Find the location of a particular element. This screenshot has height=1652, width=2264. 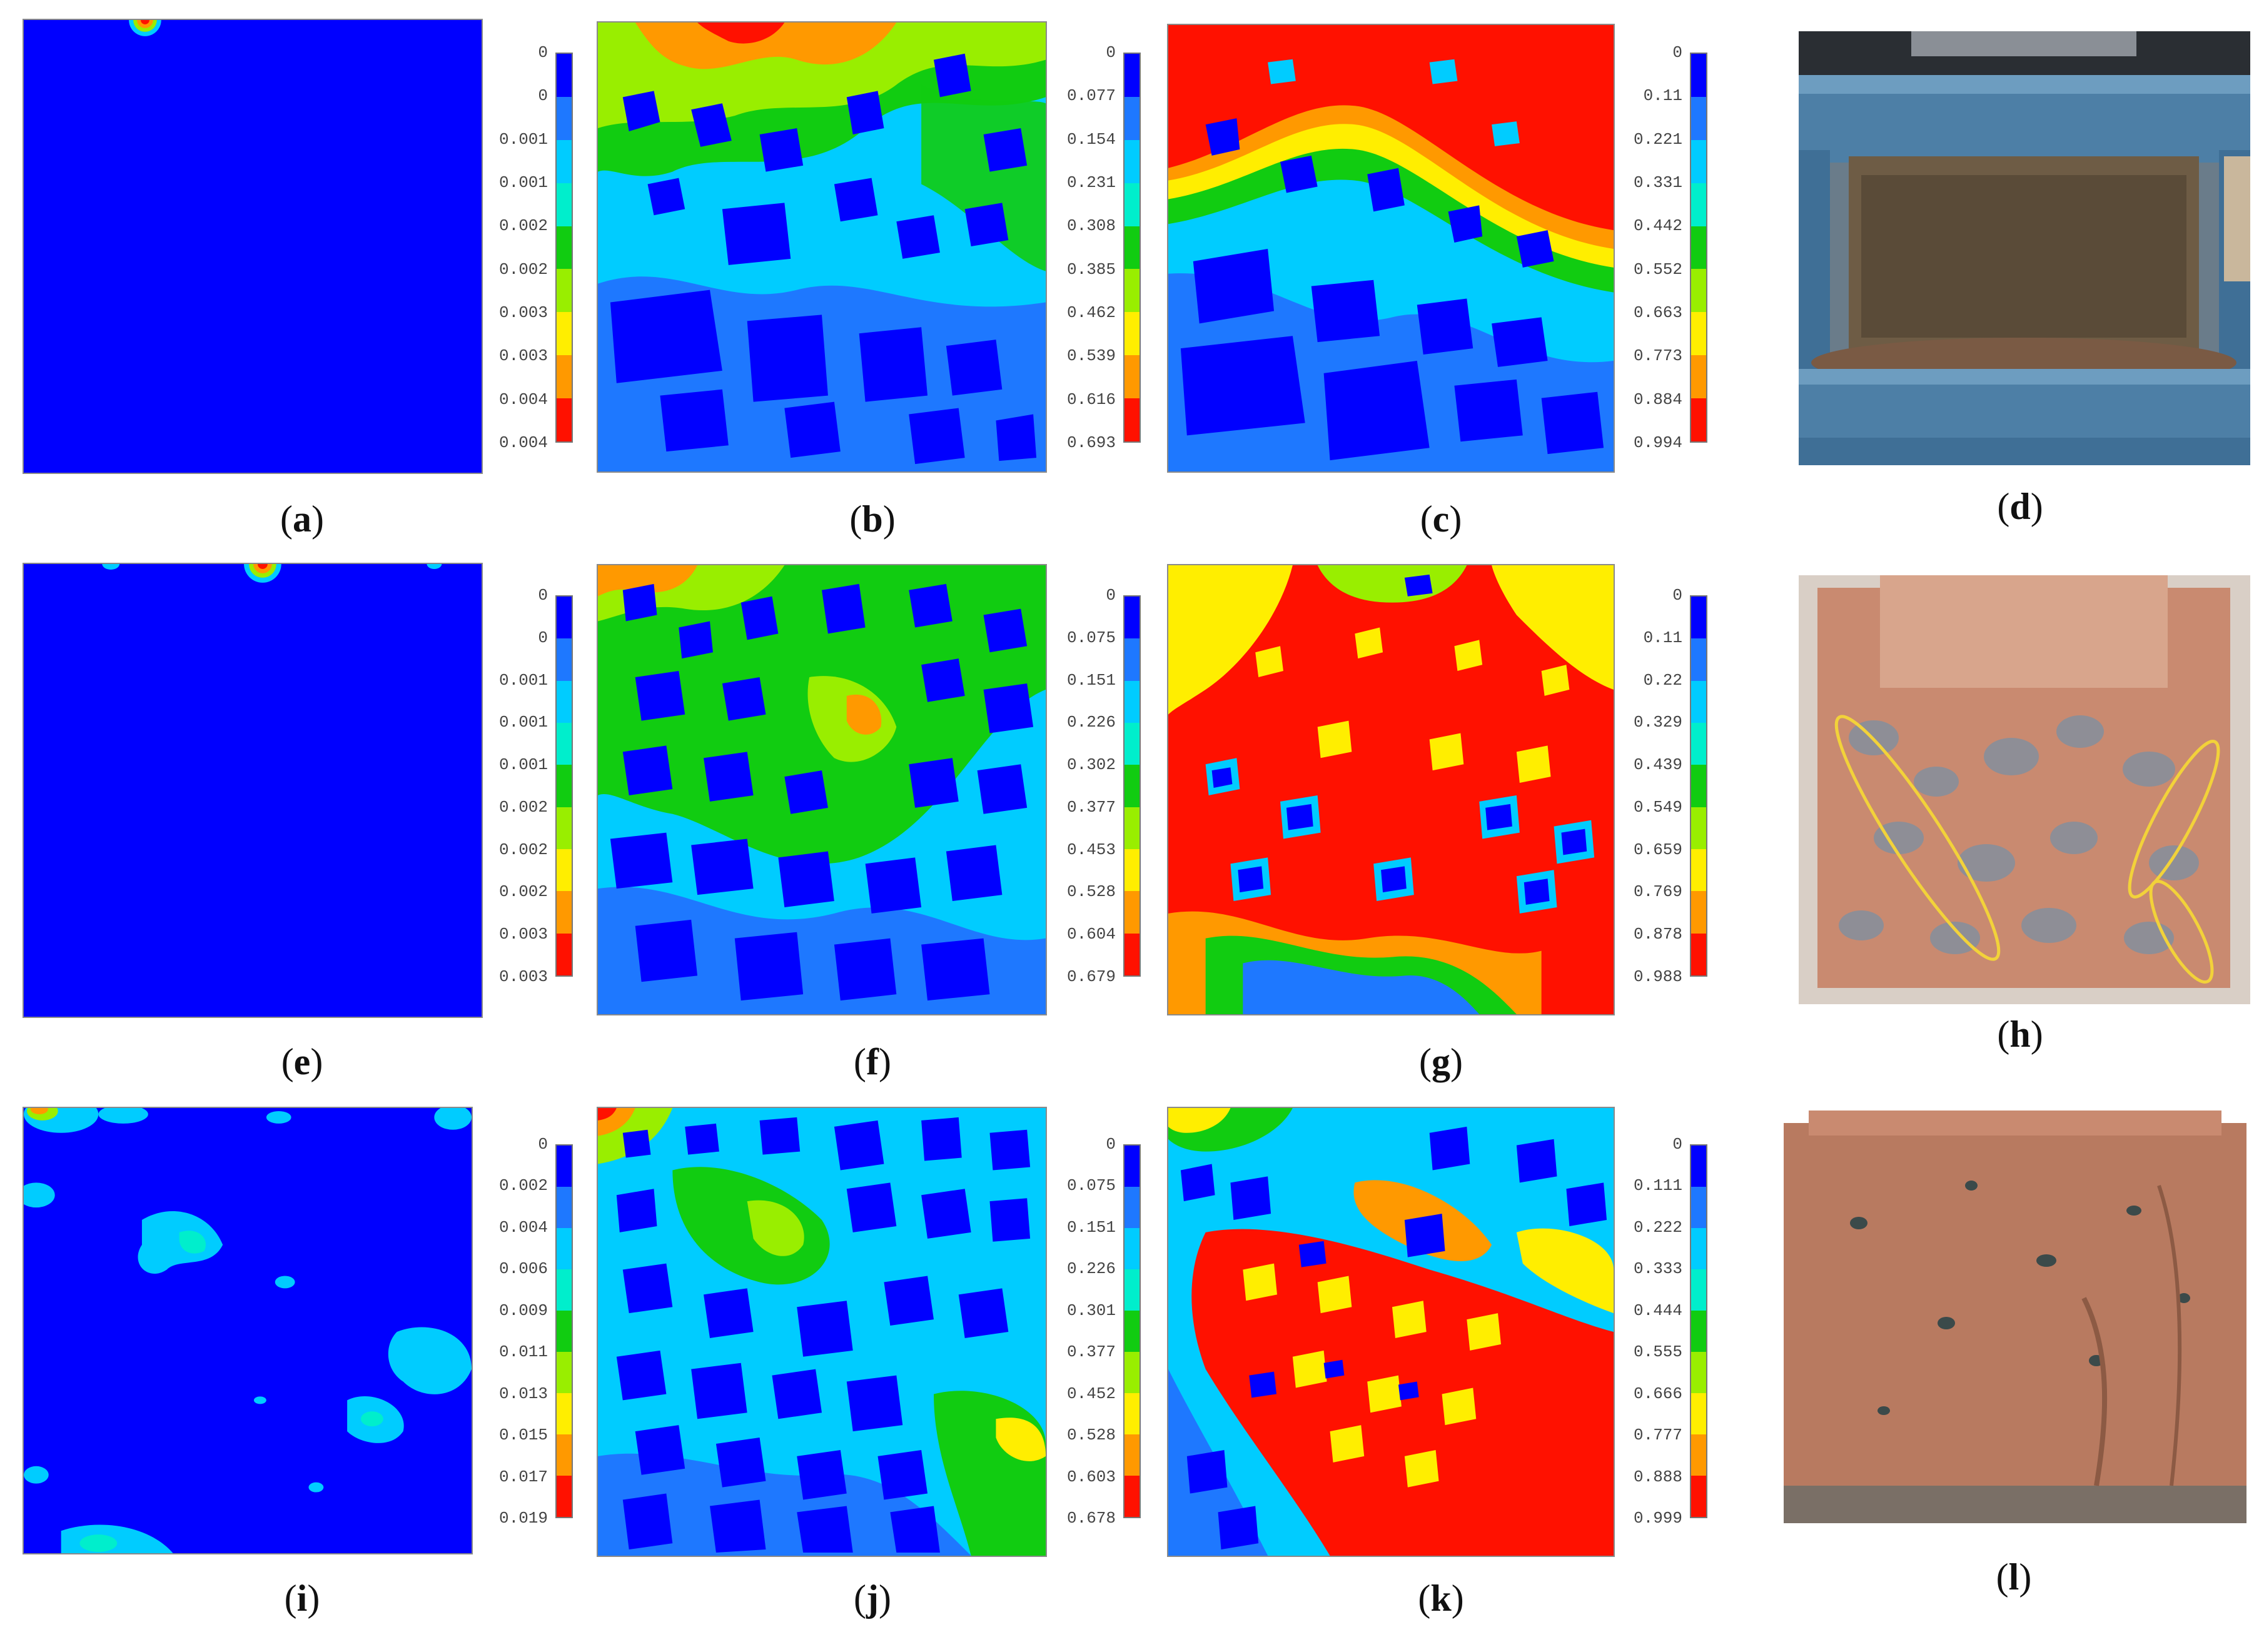

colorbar-tick-label: 0.221 is located at coordinates (1658, 139).